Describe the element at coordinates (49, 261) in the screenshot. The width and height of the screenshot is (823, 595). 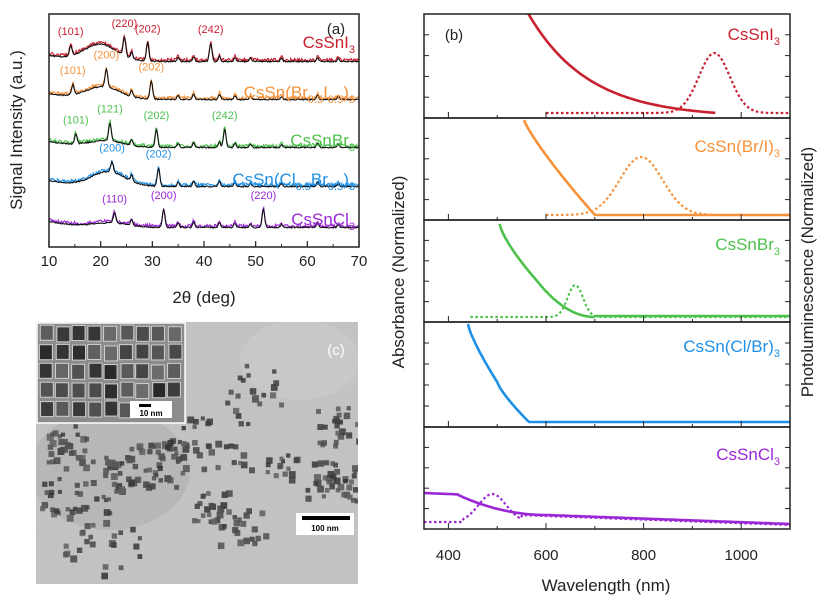
I see `panel-a-xtick: 10` at that location.